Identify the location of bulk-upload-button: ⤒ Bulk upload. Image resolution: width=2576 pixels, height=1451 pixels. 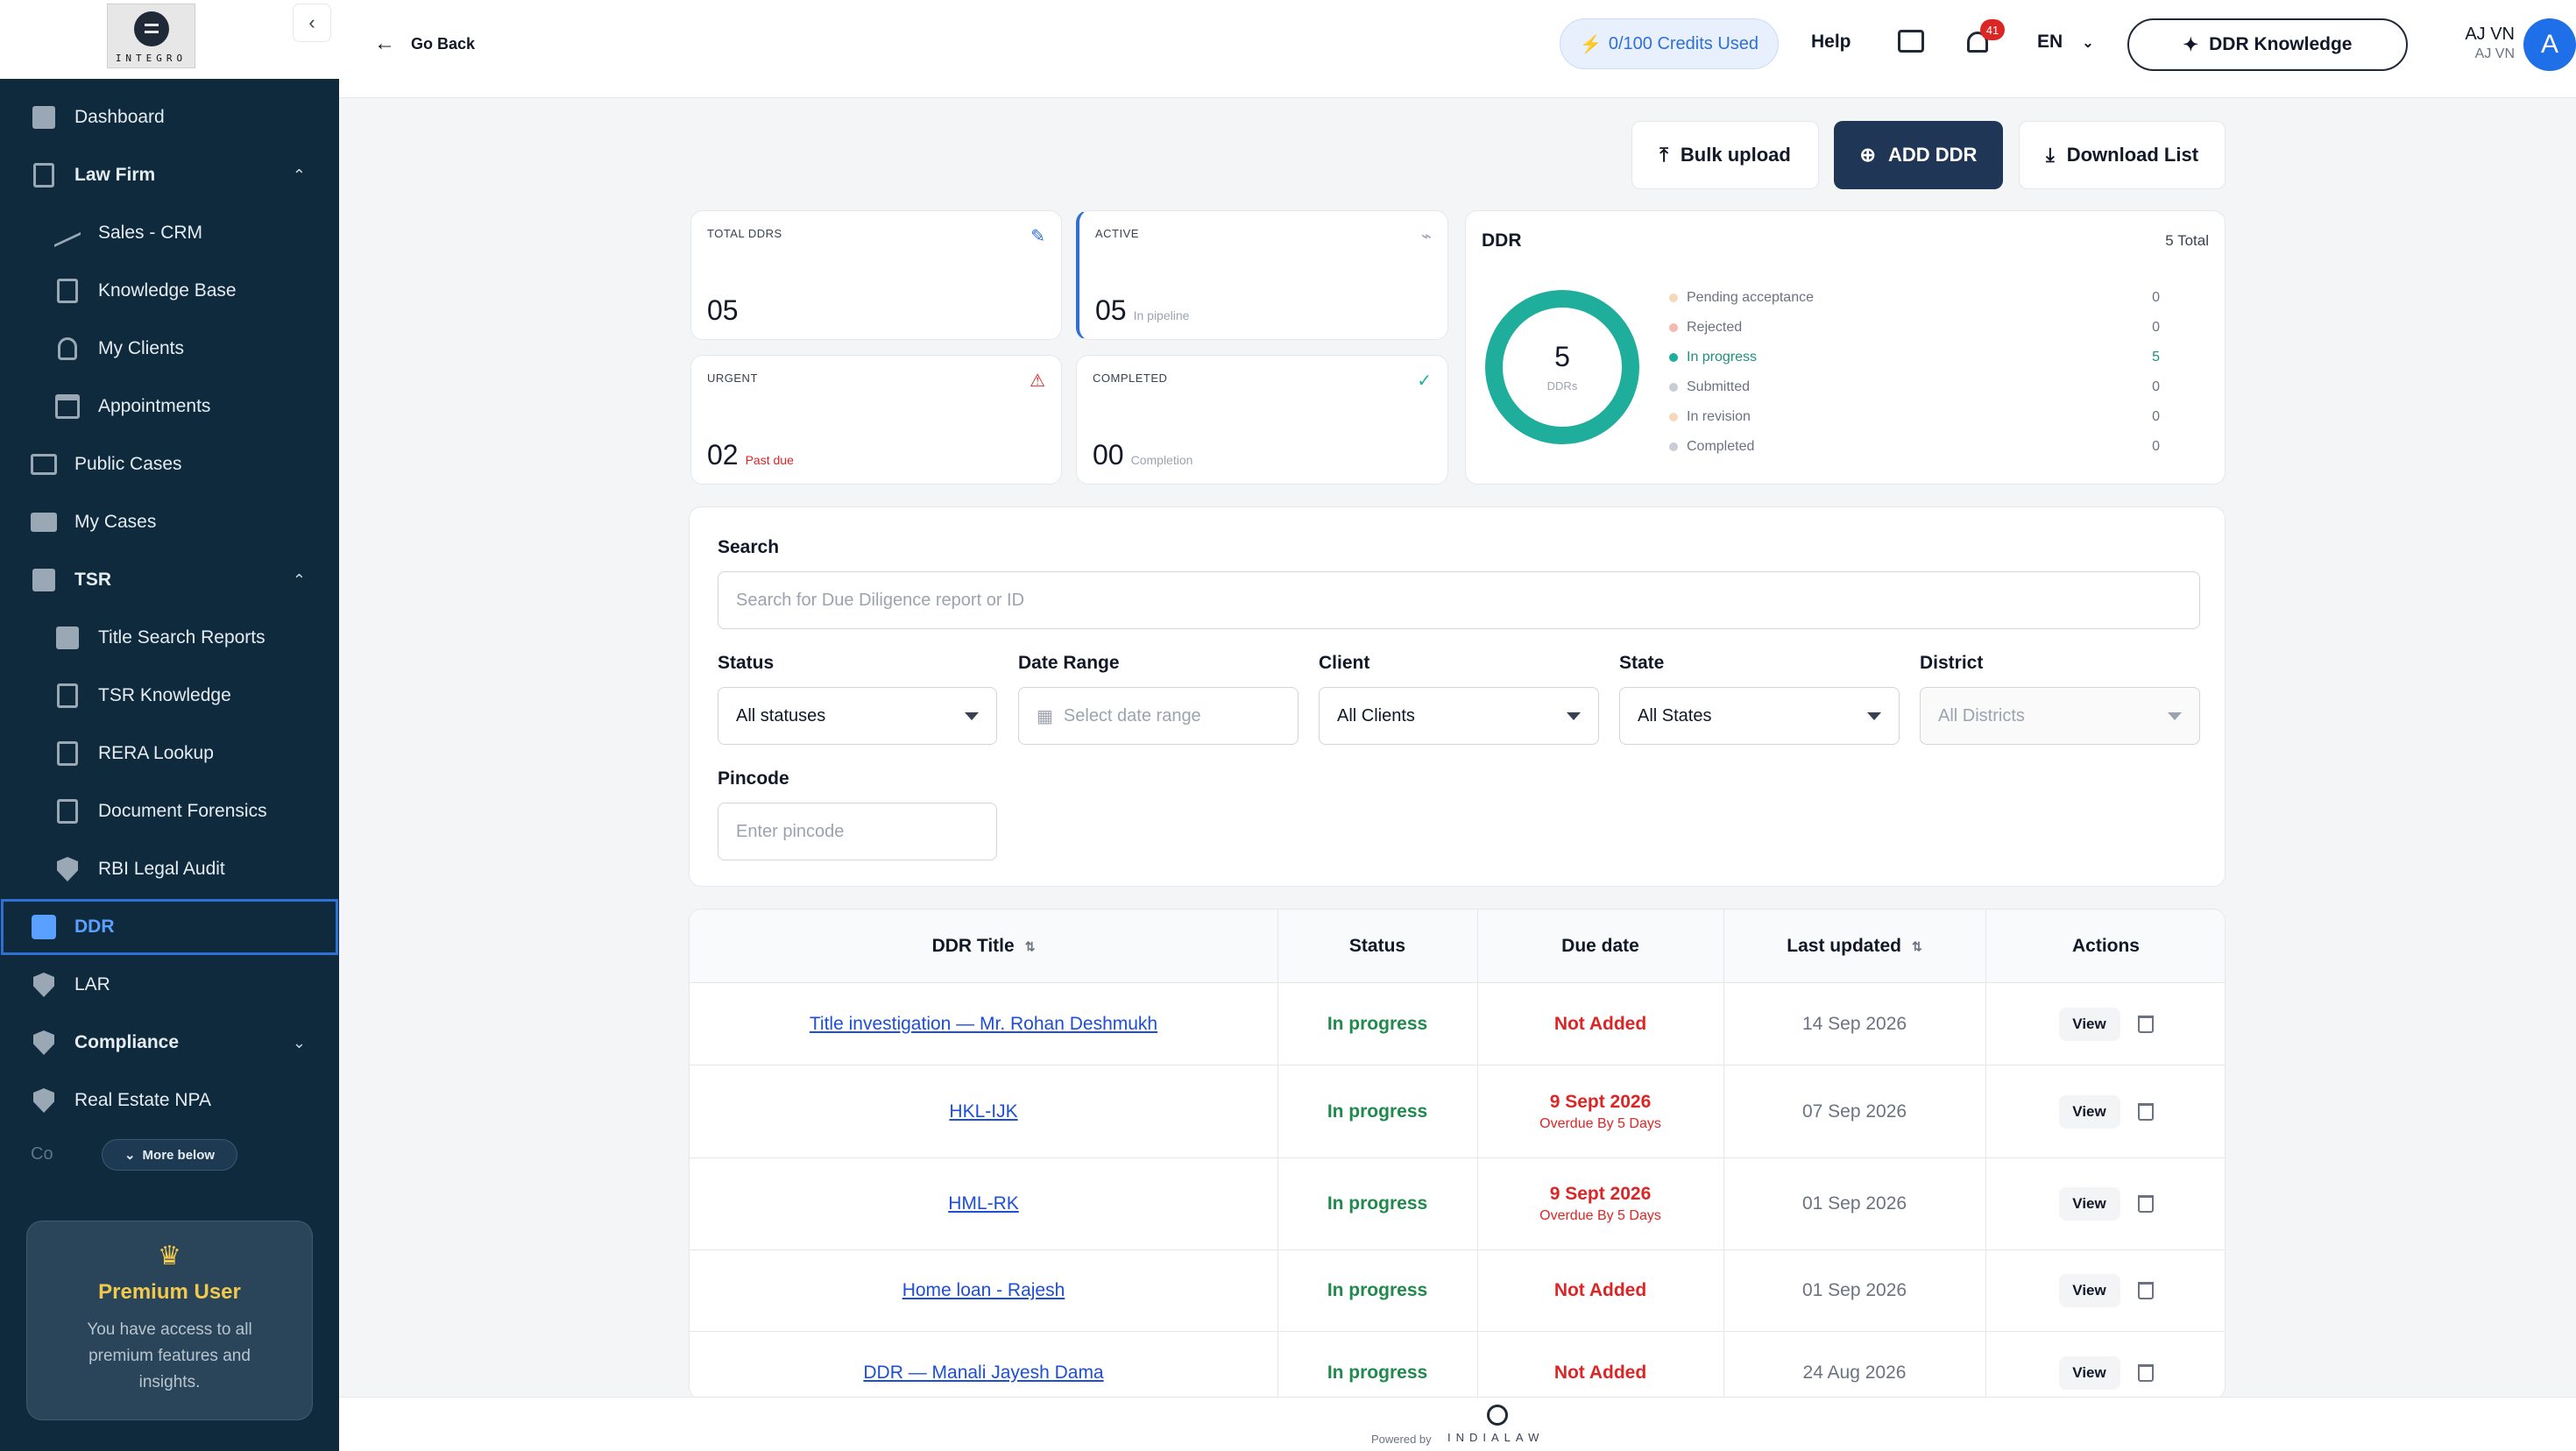
(1725, 155).